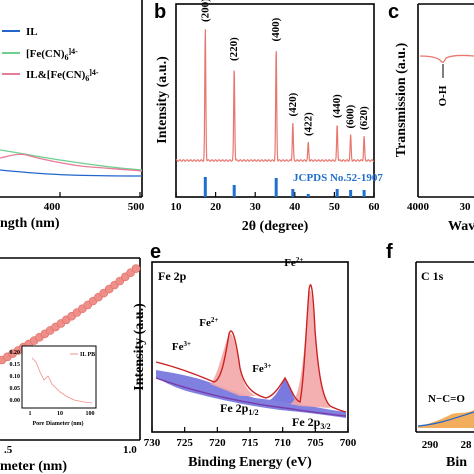 This screenshot has width=474, height=474. What do you see at coordinates (282, 443) in the screenshot?
I see `panel-e-tick-label-710: 710` at bounding box center [282, 443].